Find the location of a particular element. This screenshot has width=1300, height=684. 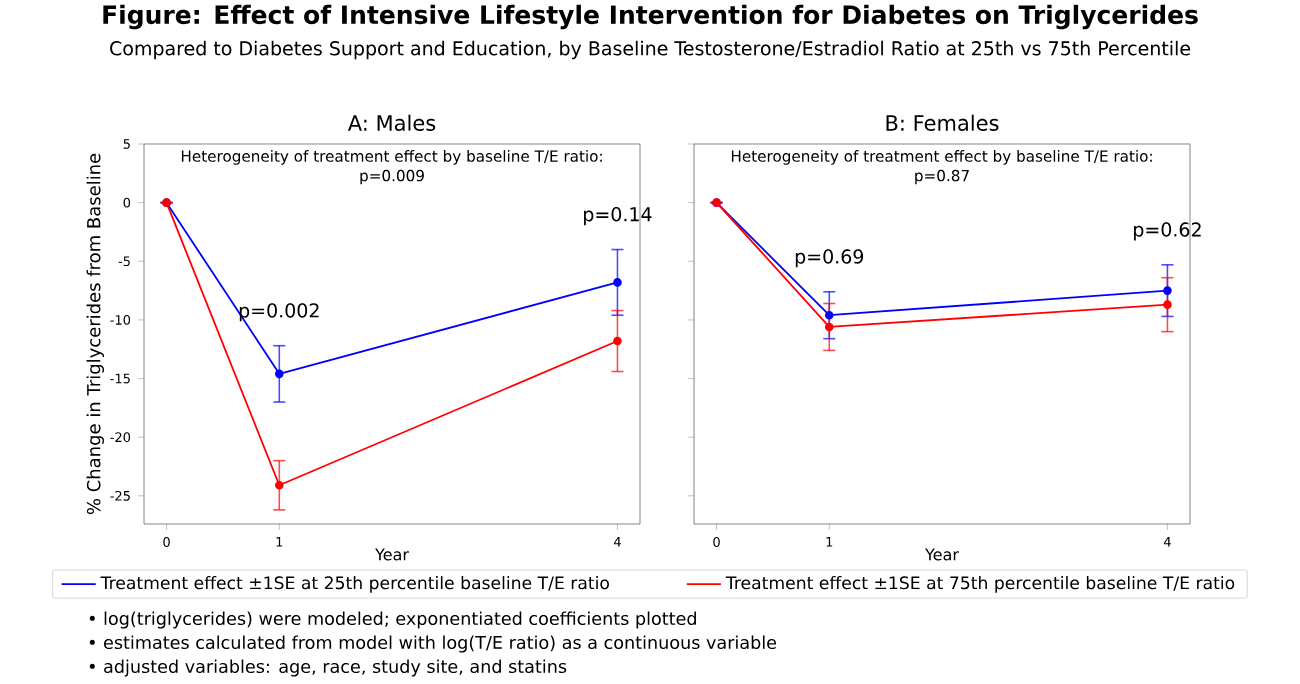

legend-label: Treatment effect ±1SE at 25th percentile baseline T/E ratio is located at coordinates (354, 584).